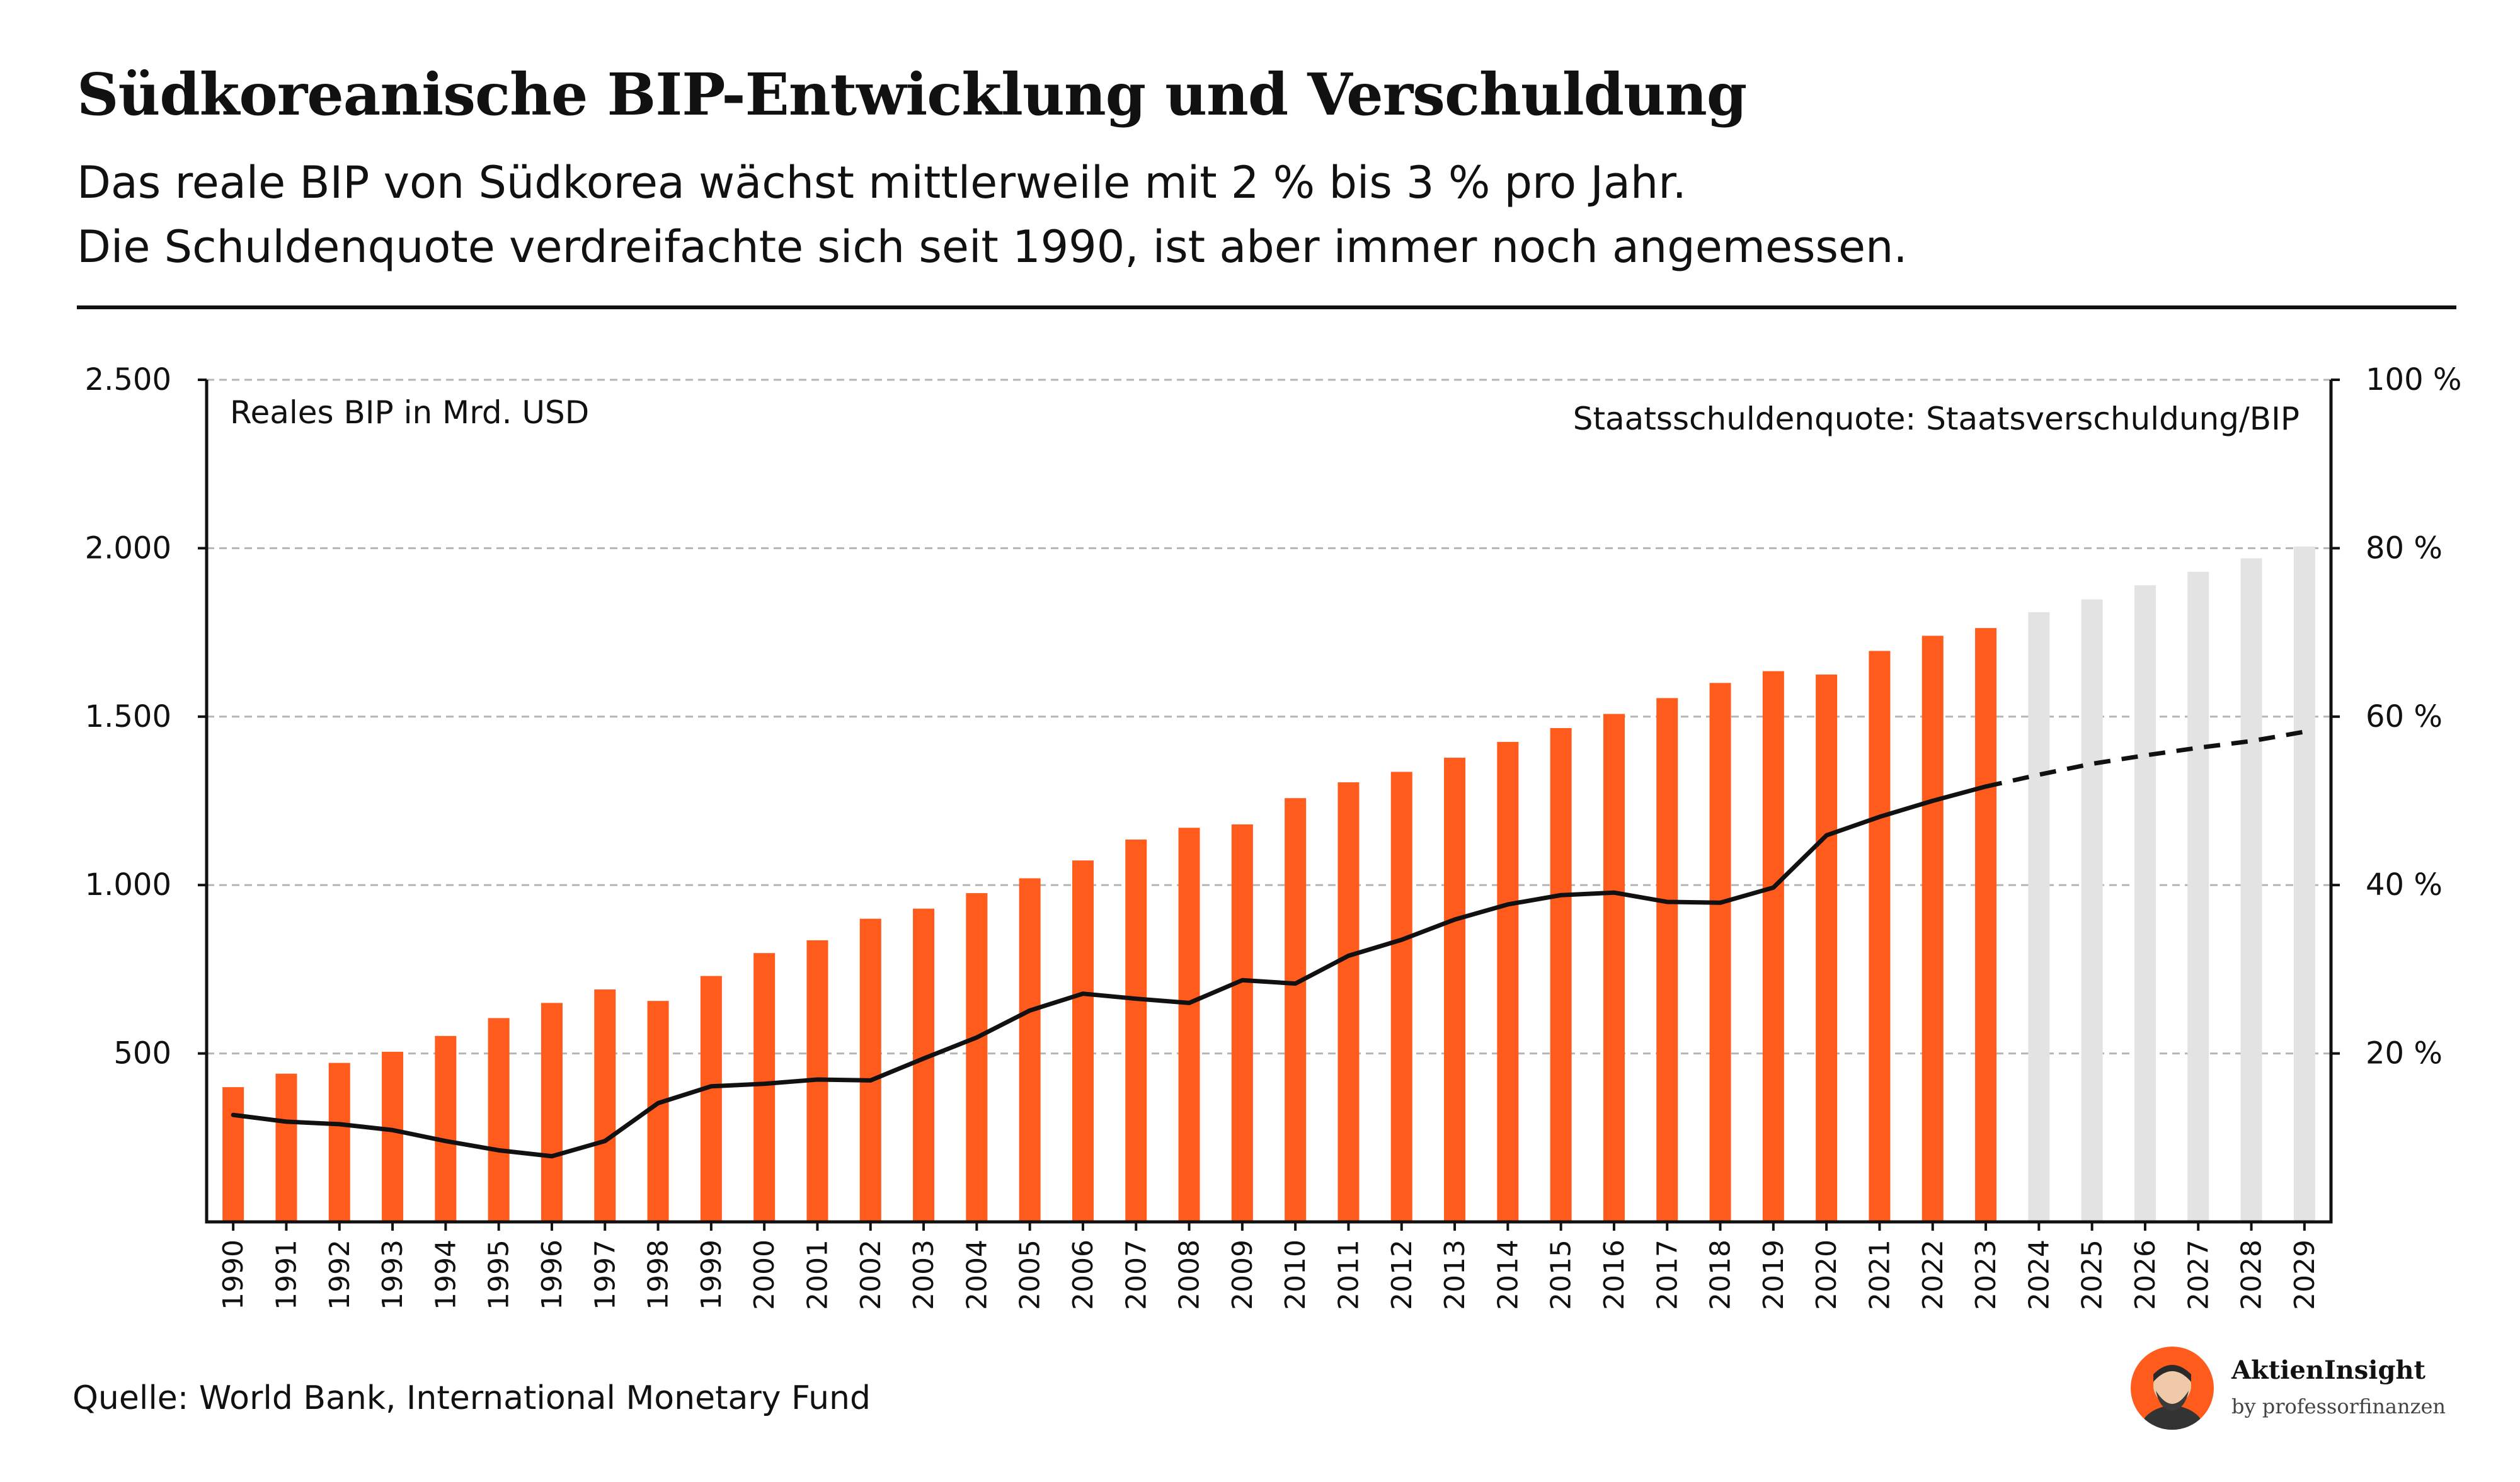  Describe the element at coordinates (2198, 897) in the screenshot. I see `bar-2027` at that location.